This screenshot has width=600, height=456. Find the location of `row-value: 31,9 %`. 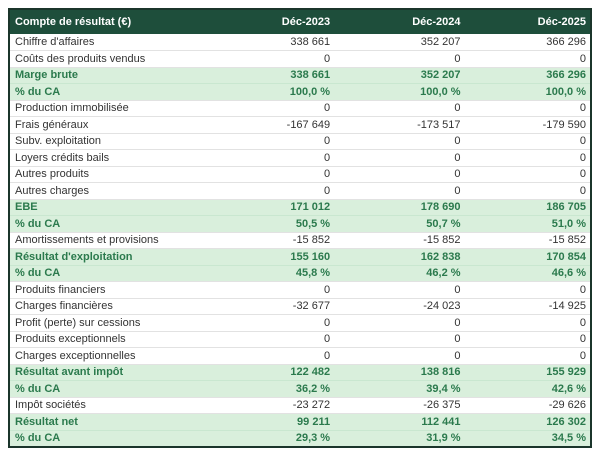

row-value: 31,9 % is located at coordinates (443, 438).